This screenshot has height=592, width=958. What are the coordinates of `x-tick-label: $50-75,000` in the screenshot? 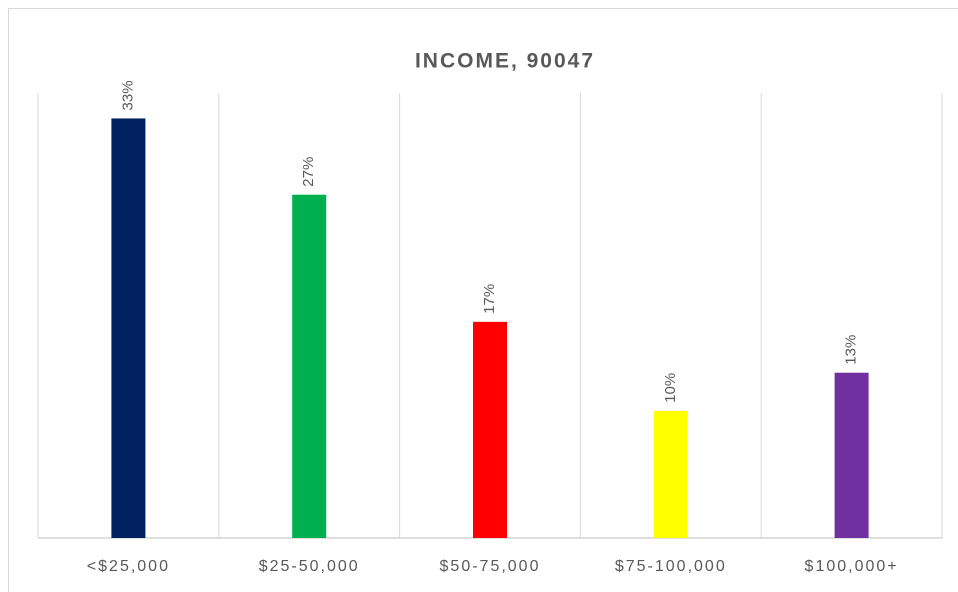 It's located at (490, 566).